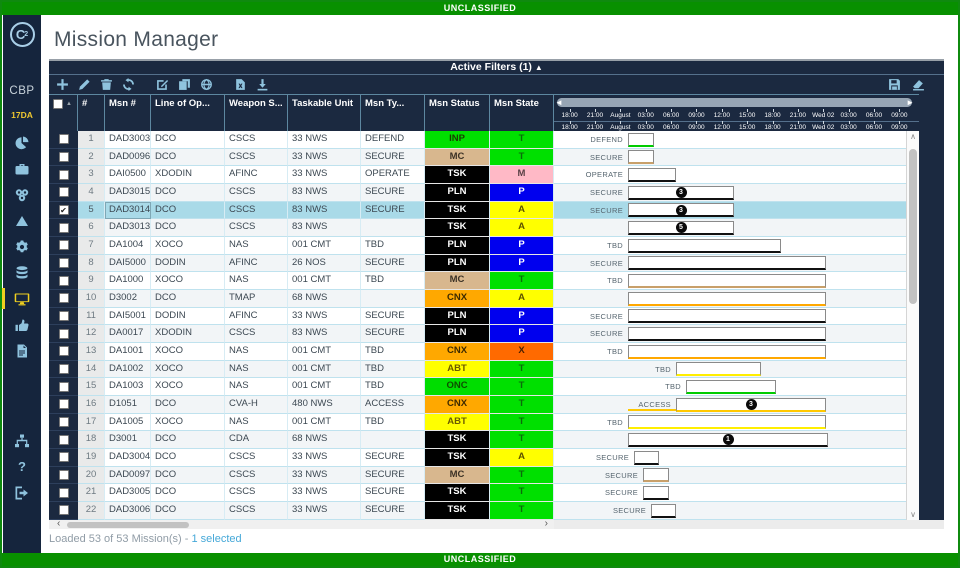 This screenshot has height=568, width=960. What do you see at coordinates (301, 210) in the screenshot?
I see `table-row: ✔ 5 DAD3014 DCO CSCS 83 NWS SECURE TSK A` at bounding box center [301, 210].